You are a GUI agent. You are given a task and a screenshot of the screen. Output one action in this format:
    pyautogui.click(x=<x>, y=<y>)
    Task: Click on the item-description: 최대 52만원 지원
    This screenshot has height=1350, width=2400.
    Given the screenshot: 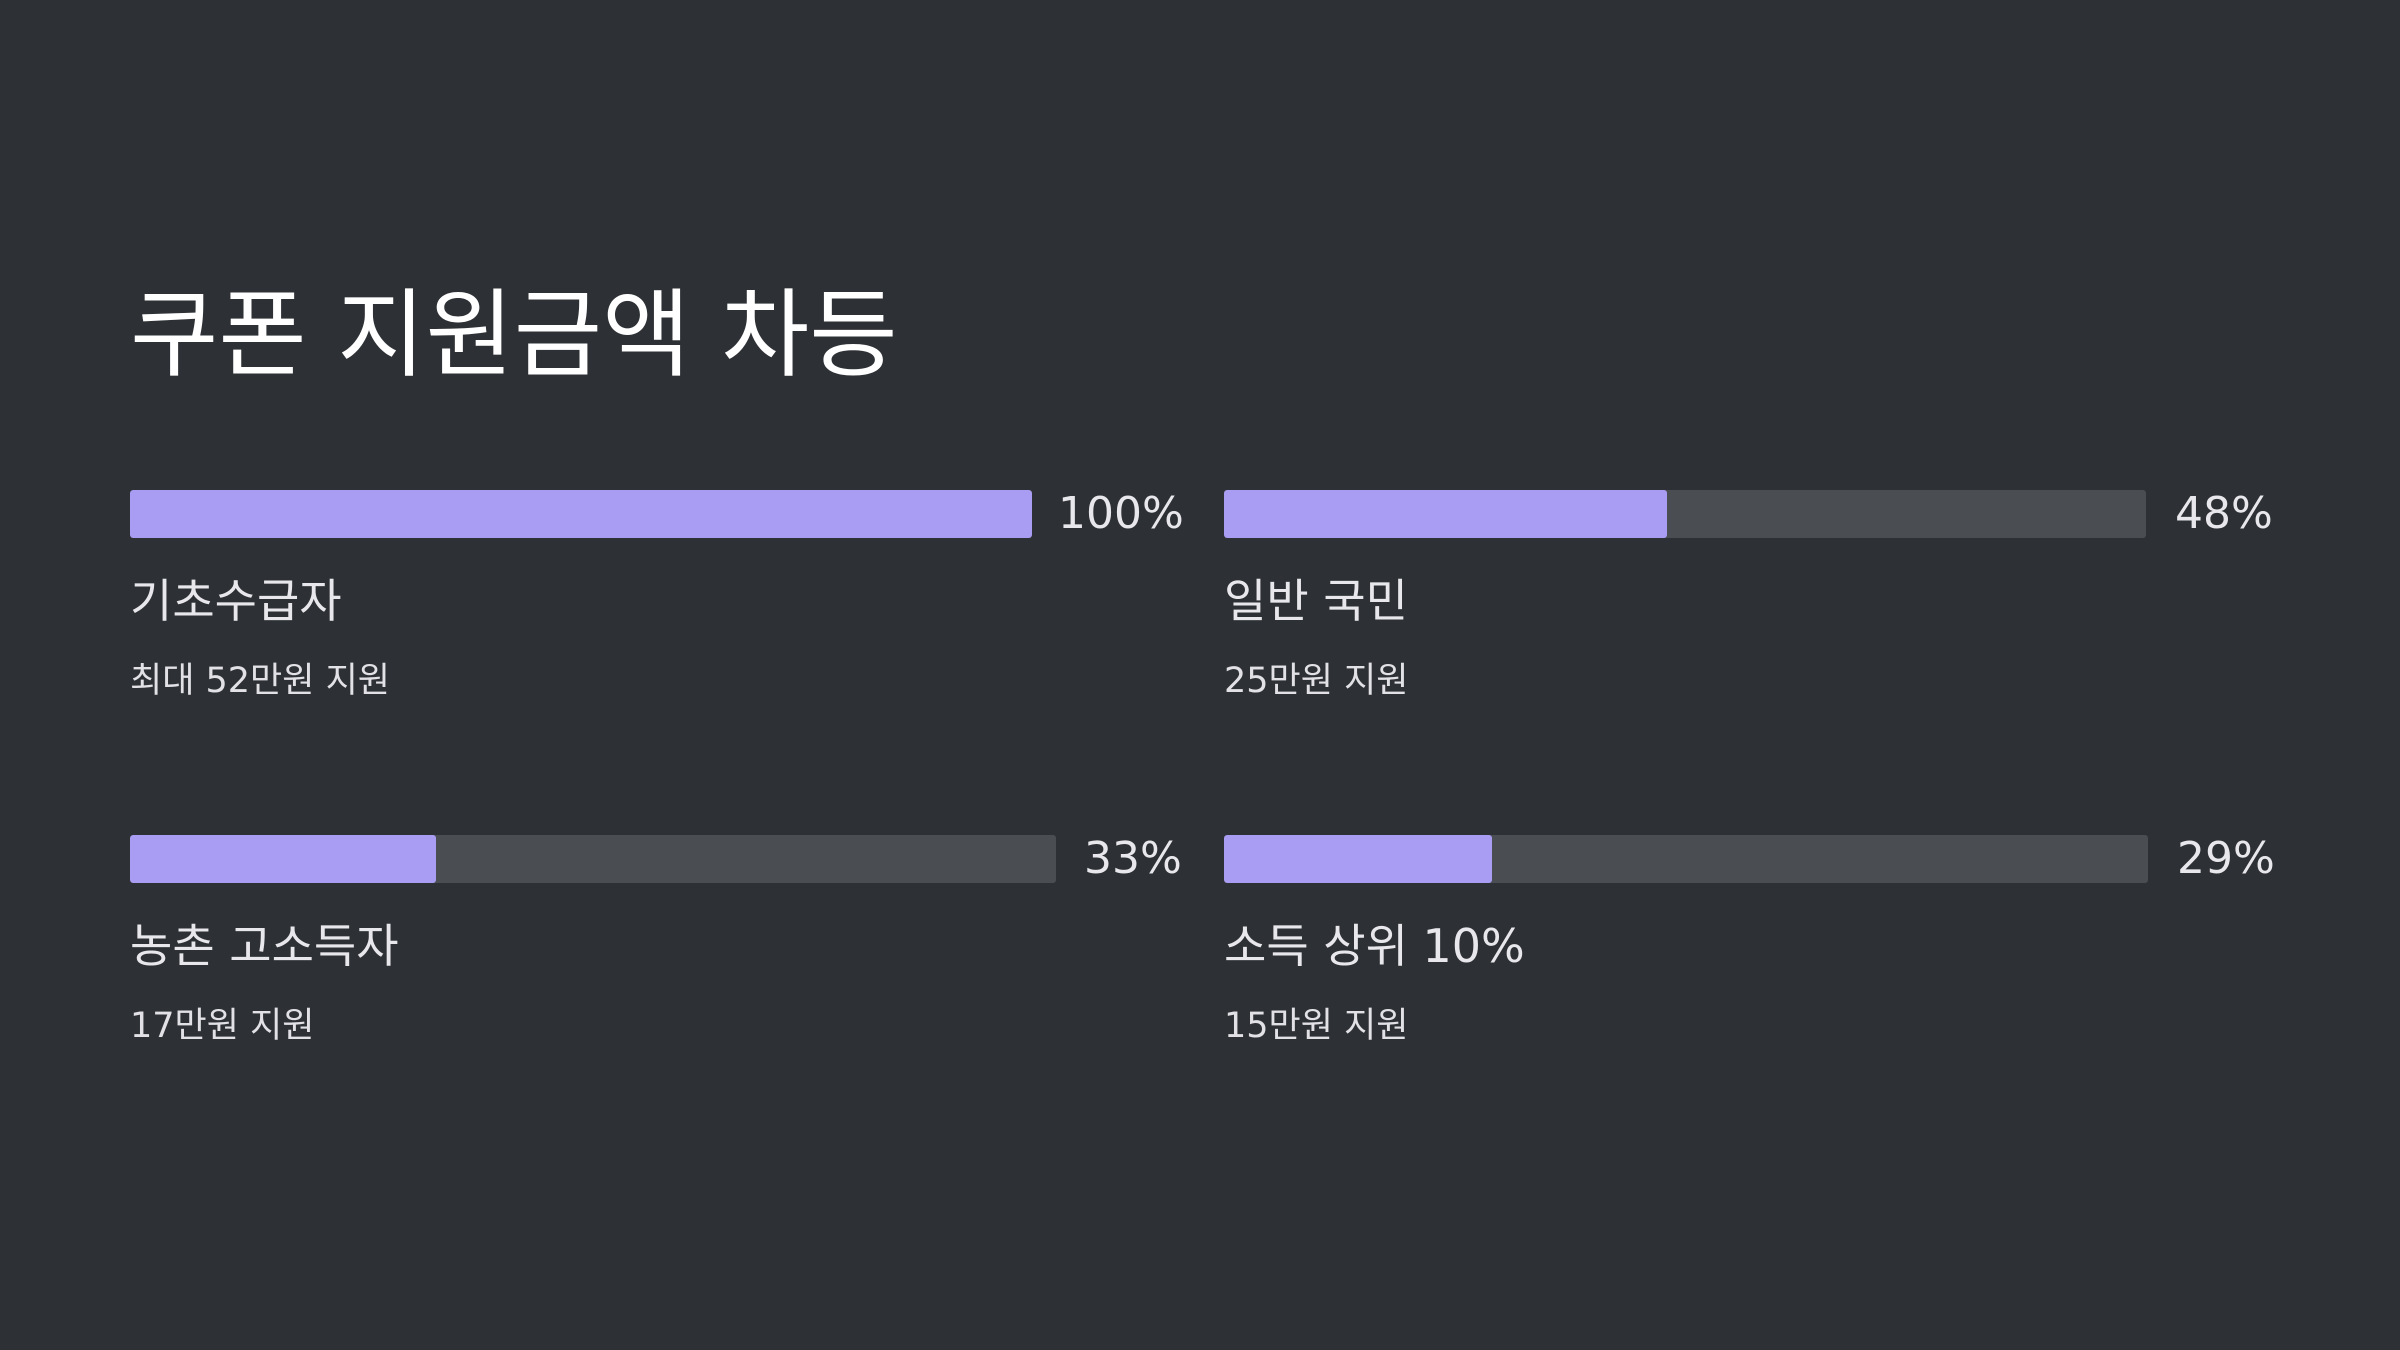 What is the action you would take?
    pyautogui.click(x=260, y=681)
    